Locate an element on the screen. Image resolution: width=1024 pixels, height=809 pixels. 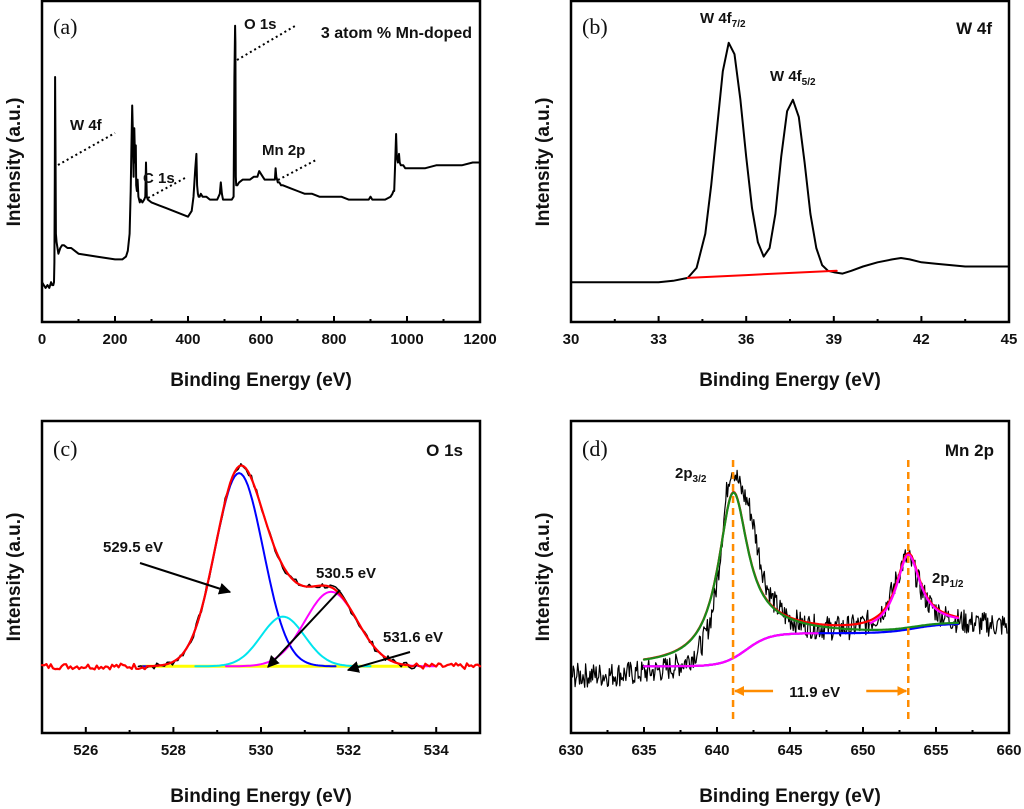
series-2p1-2-fit is located at coordinates (914, 589).